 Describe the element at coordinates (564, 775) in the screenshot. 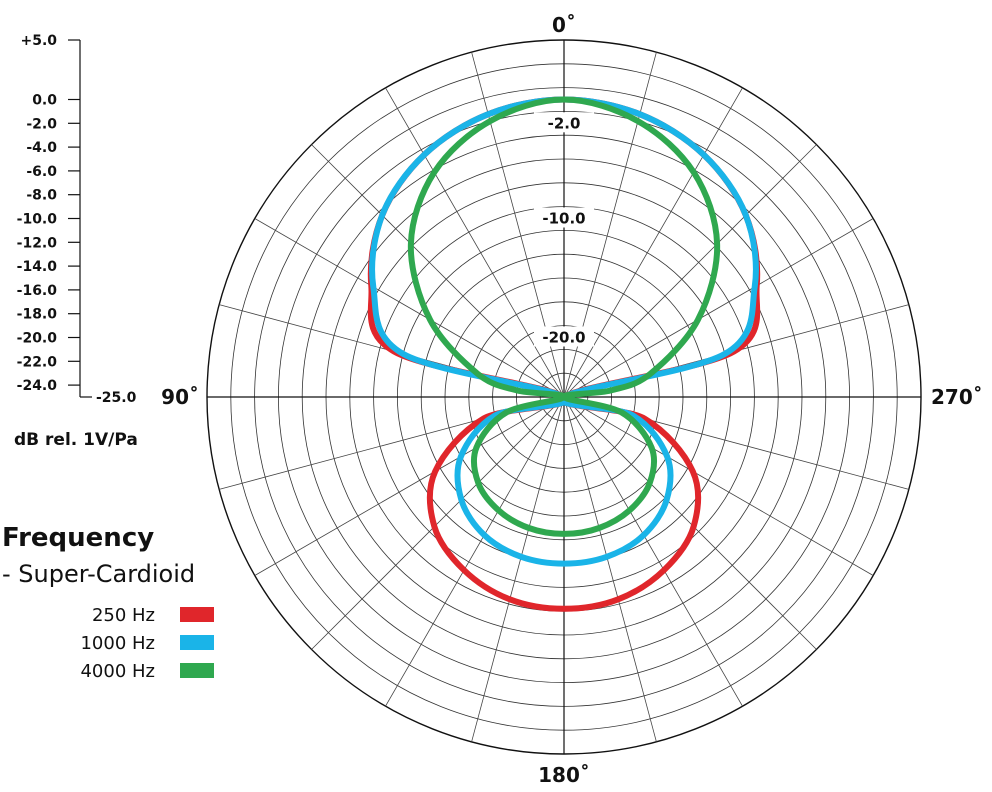

I see `angle-label: 180˚` at that location.